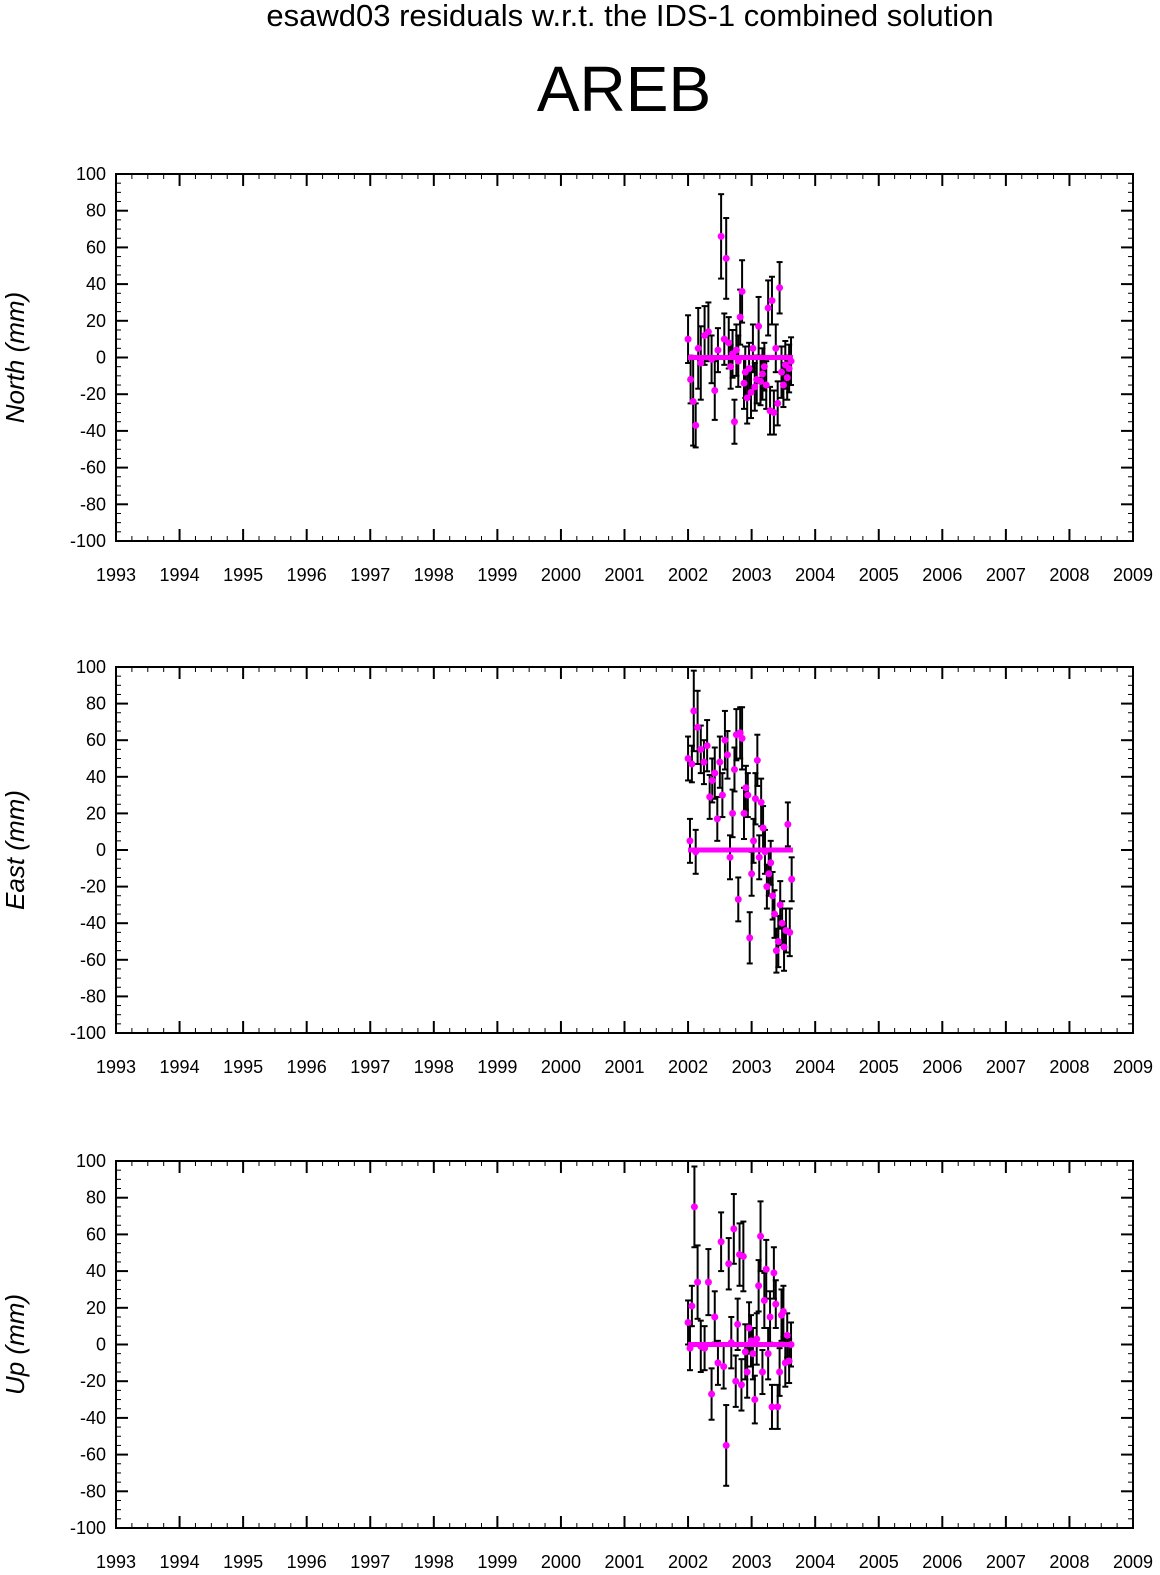  I want to click on y-tick-label: 0, so click(101, 358).